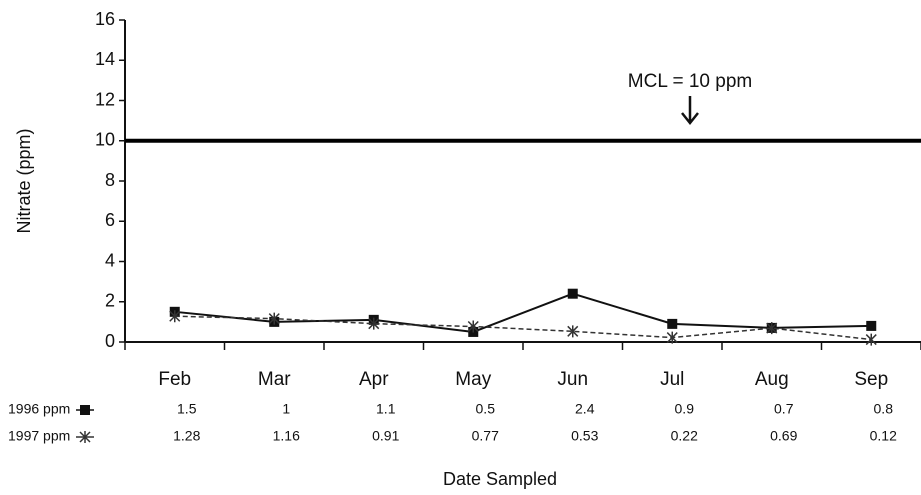  I want to click on x-tick-label: Jul, so click(672, 379).